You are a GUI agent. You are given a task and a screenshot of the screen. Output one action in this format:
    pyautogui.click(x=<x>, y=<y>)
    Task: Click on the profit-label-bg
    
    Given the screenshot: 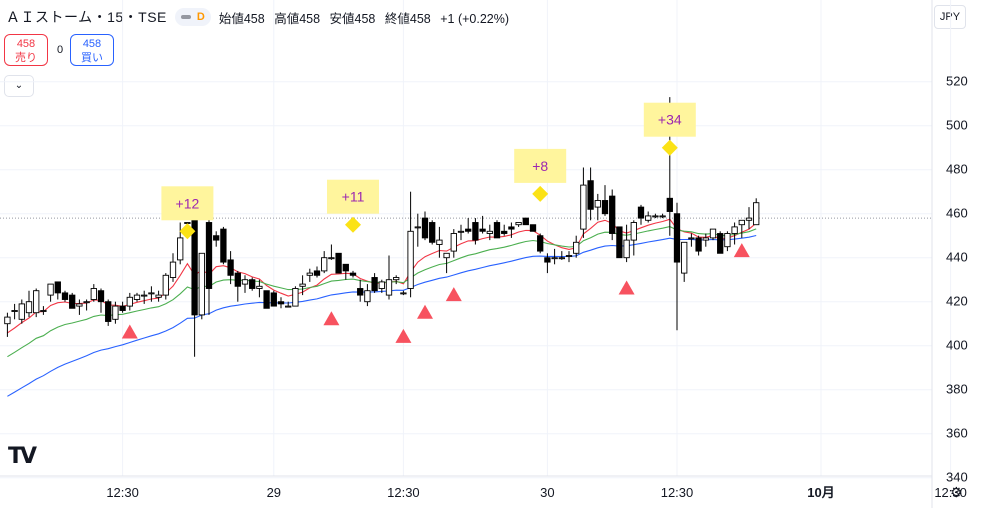 What is the action you would take?
    pyautogui.click(x=540, y=165)
    